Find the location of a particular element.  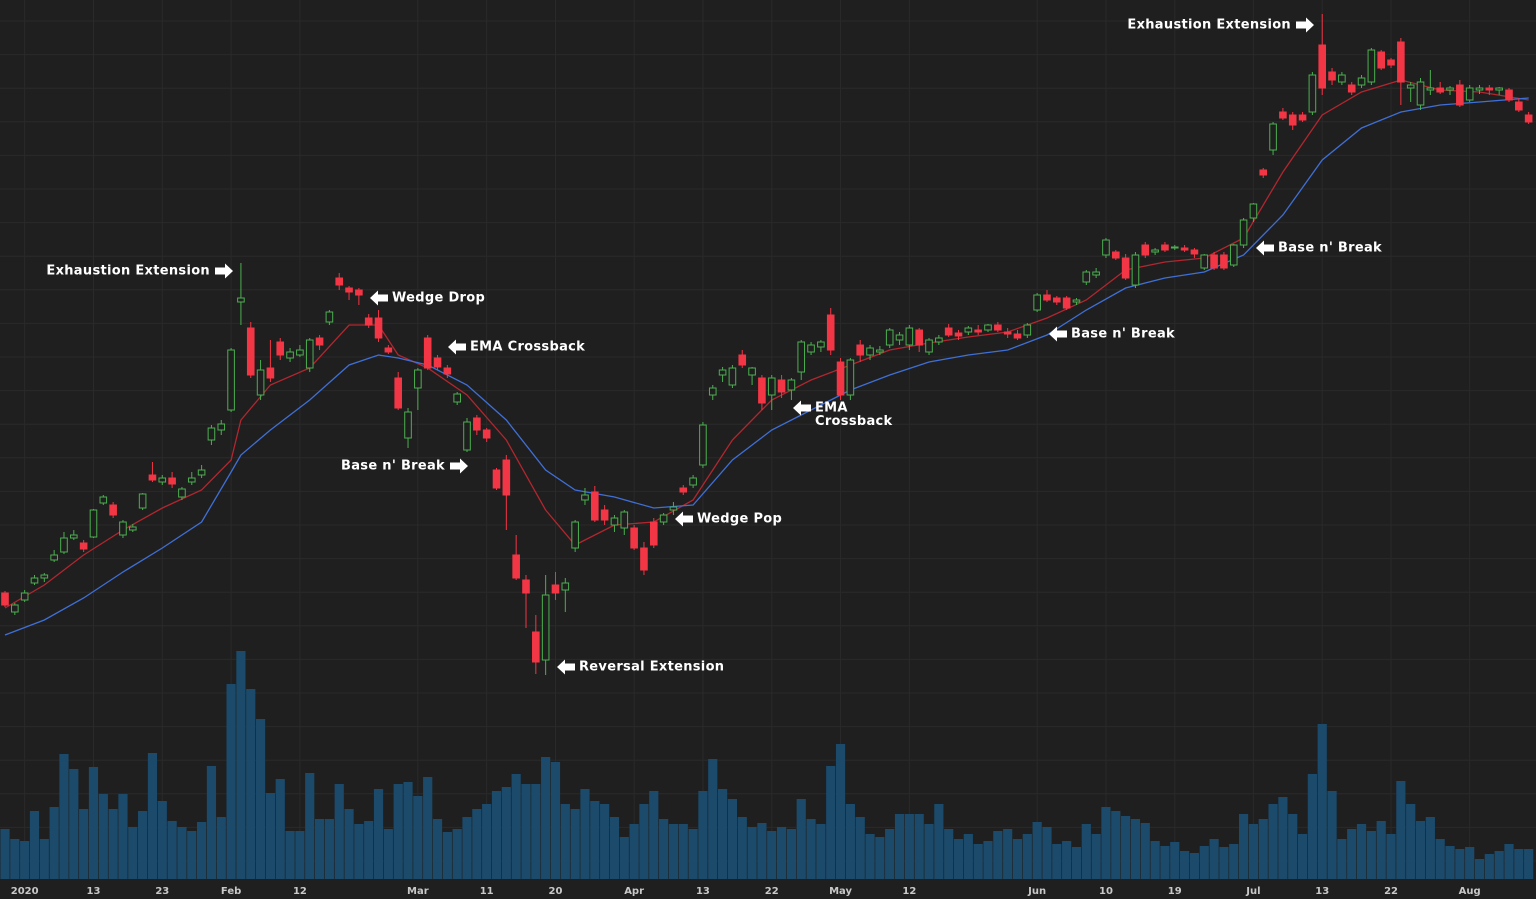

x-tick-label: May is located at coordinates (840, 891).